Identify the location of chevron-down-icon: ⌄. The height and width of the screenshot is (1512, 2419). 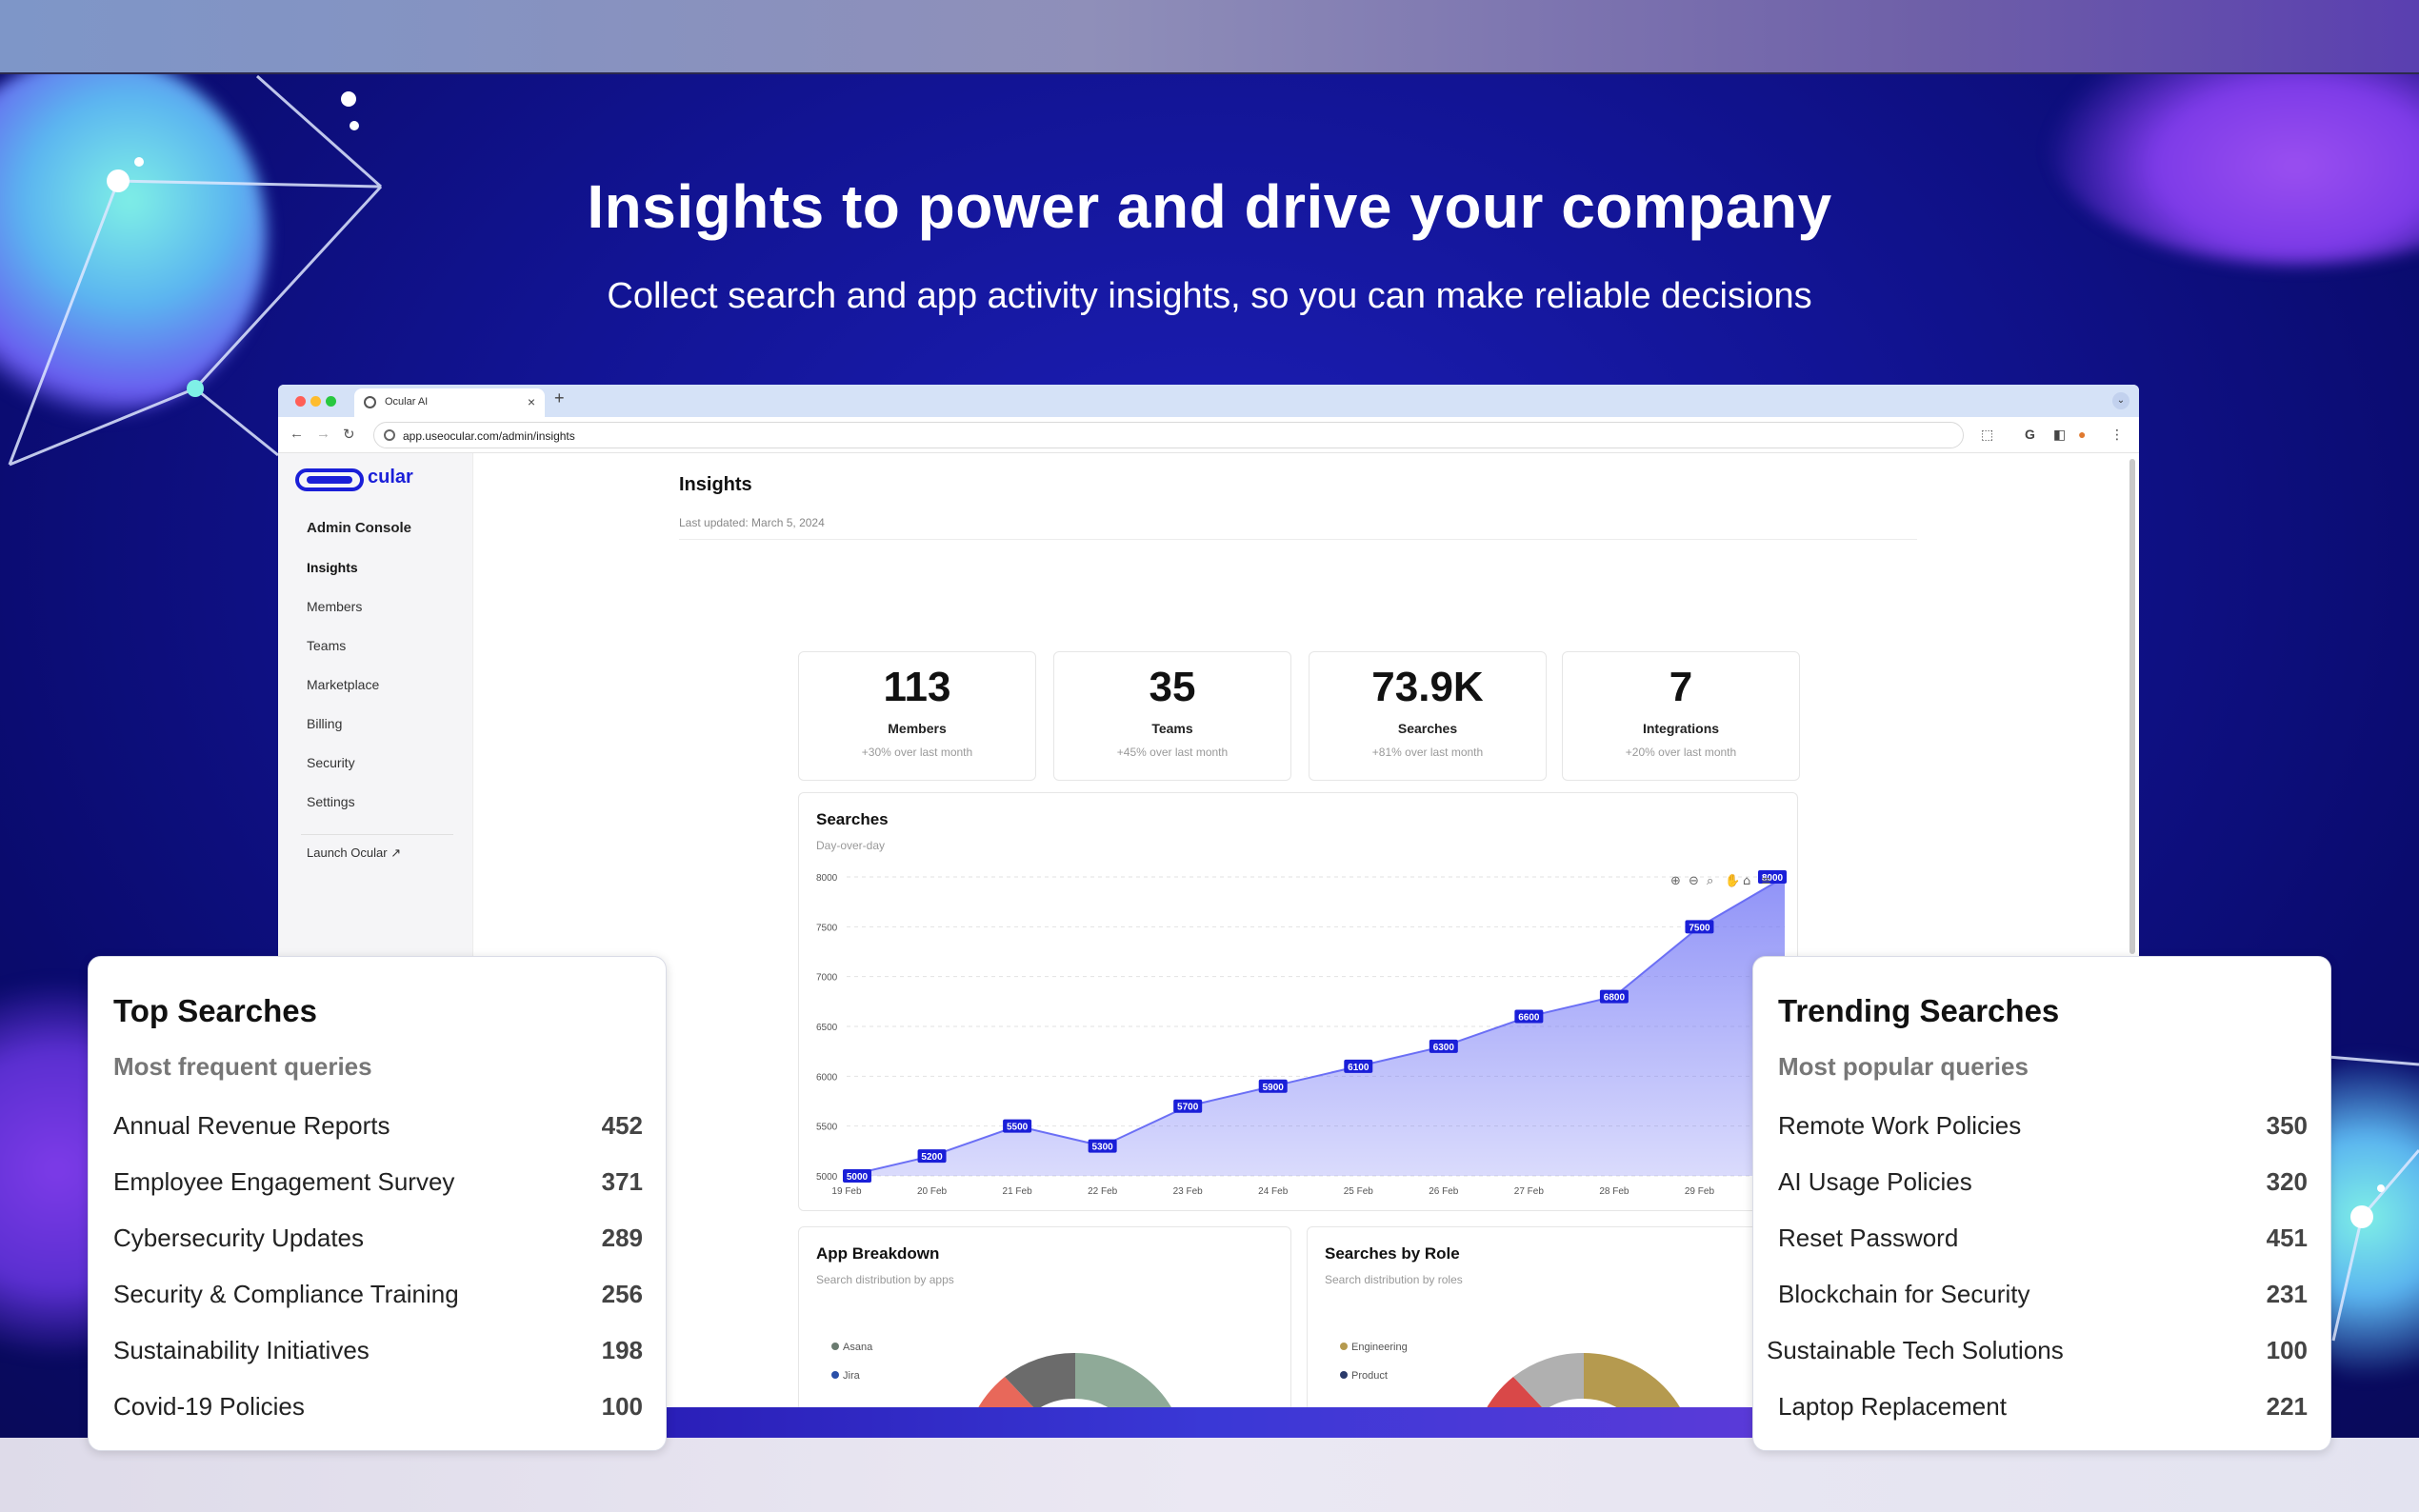
(2120, 400).